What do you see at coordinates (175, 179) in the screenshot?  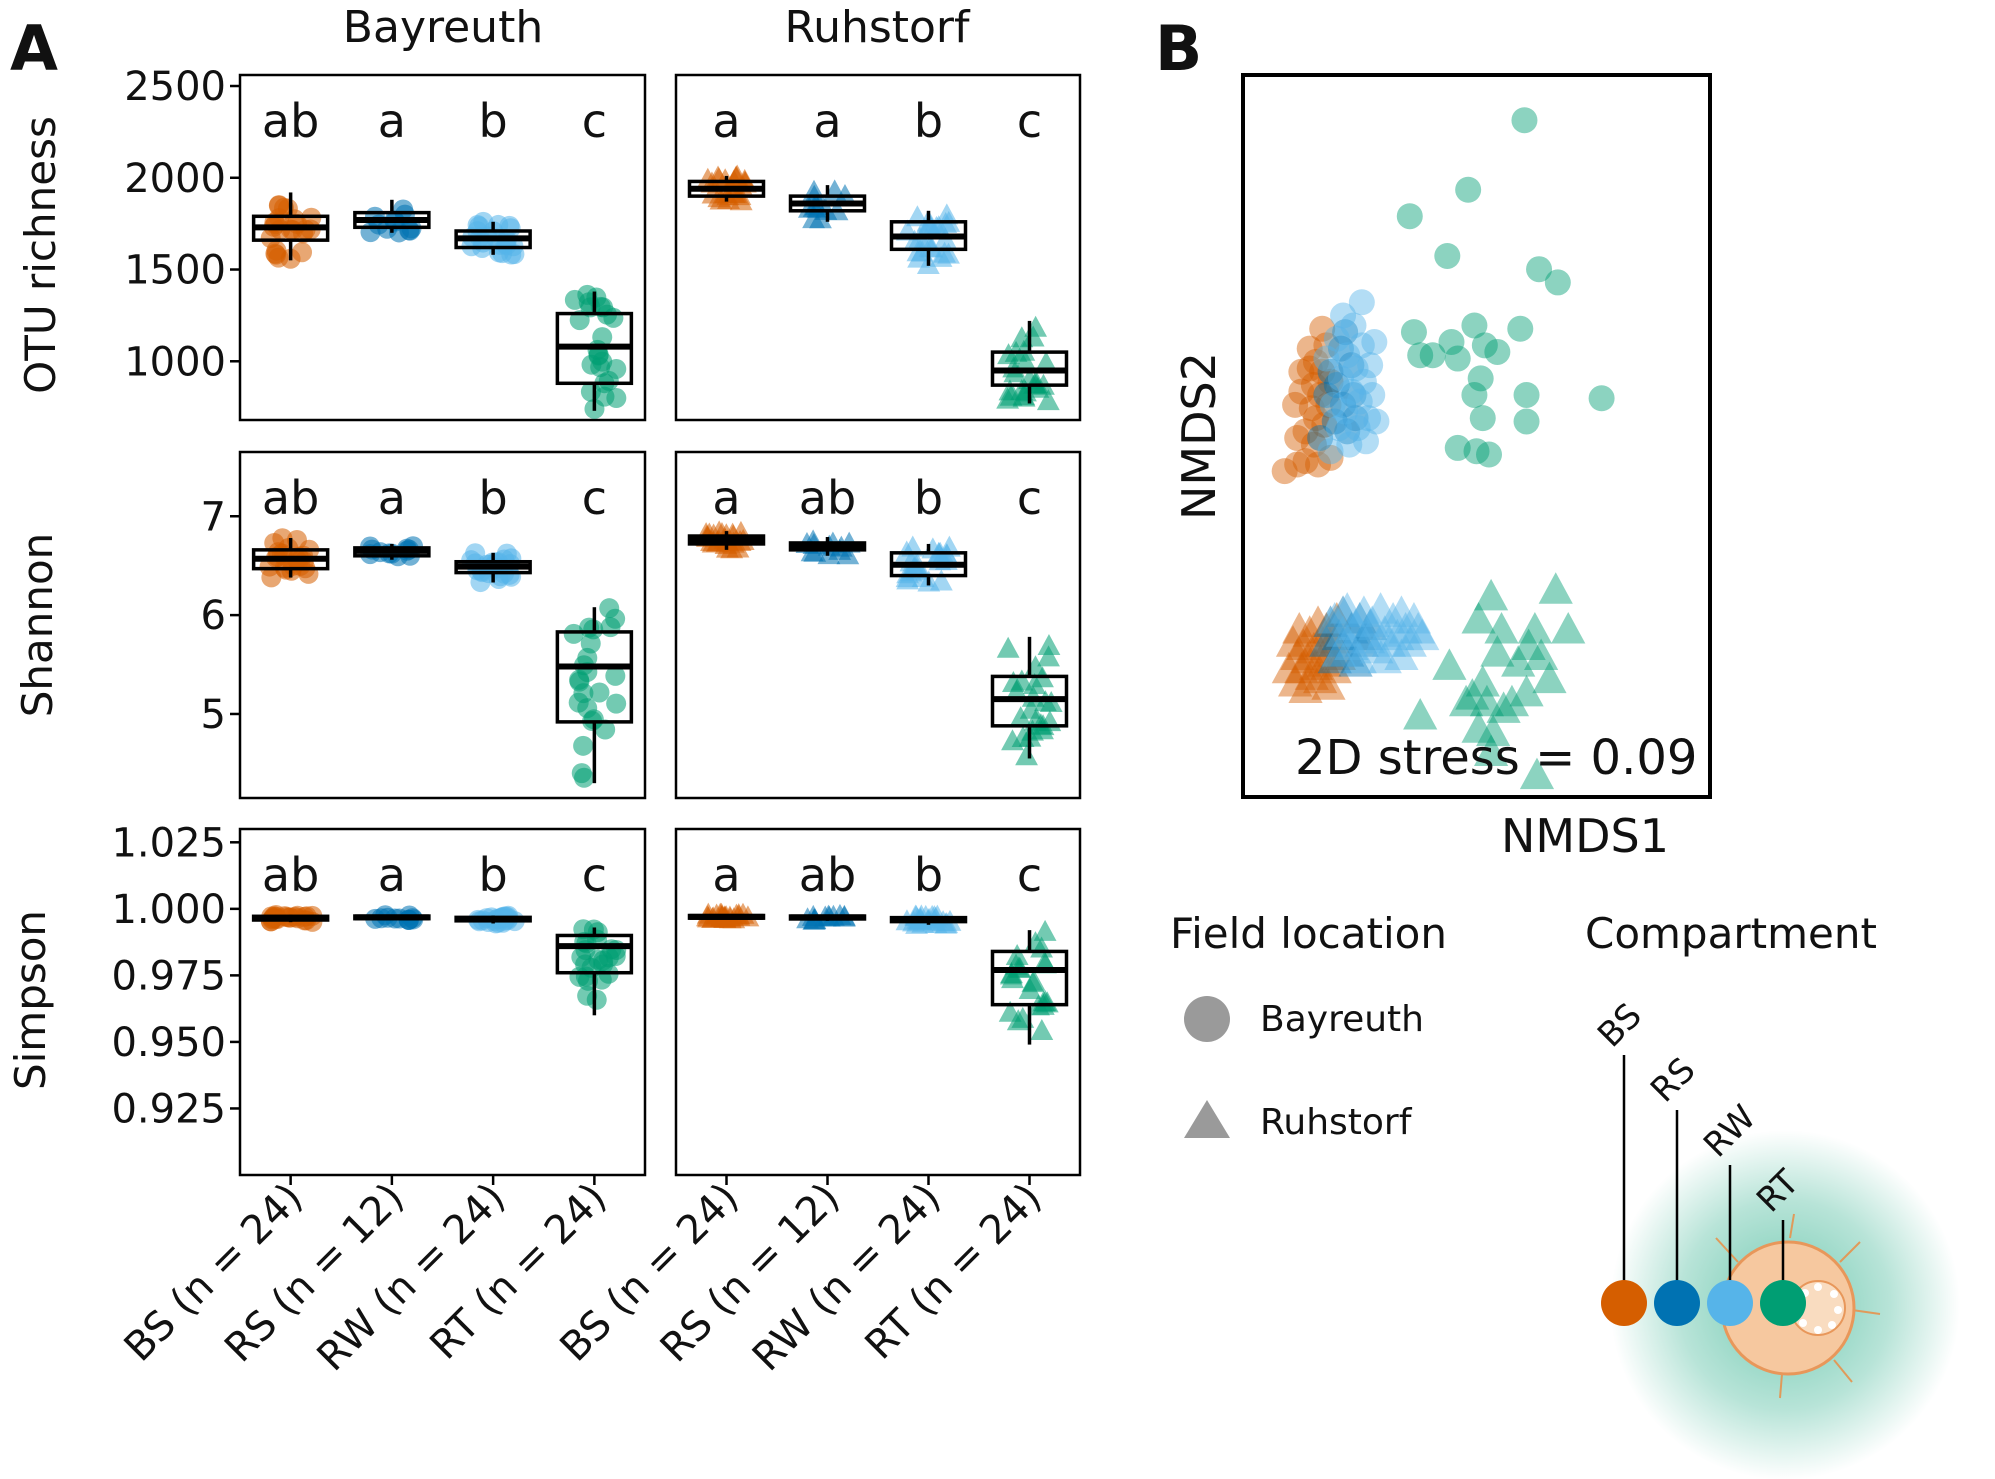 I see `y-tick-label: 2000` at bounding box center [175, 179].